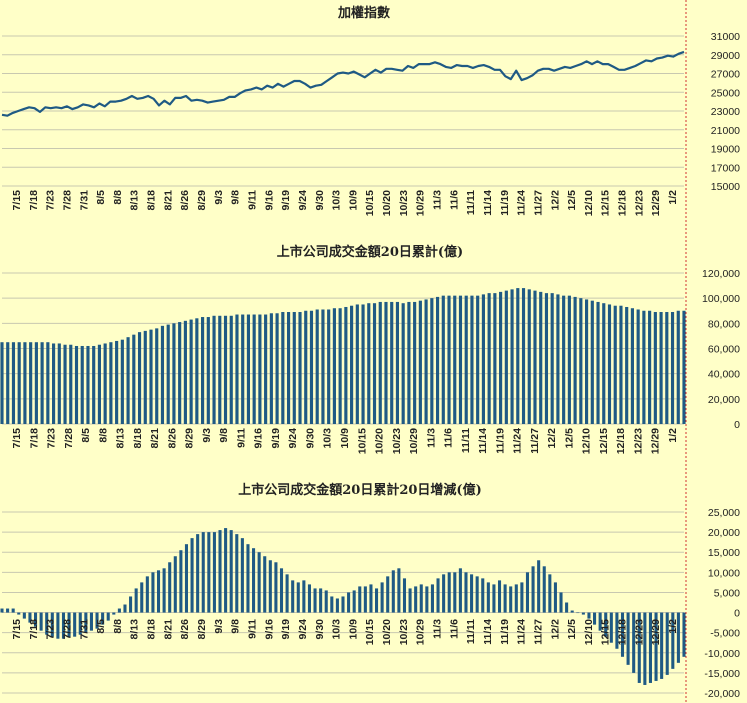 This screenshot has width=747, height=703. What do you see at coordinates (328, 438) in the screenshot?
I see `x-tick-label: 10/3` at bounding box center [328, 438].